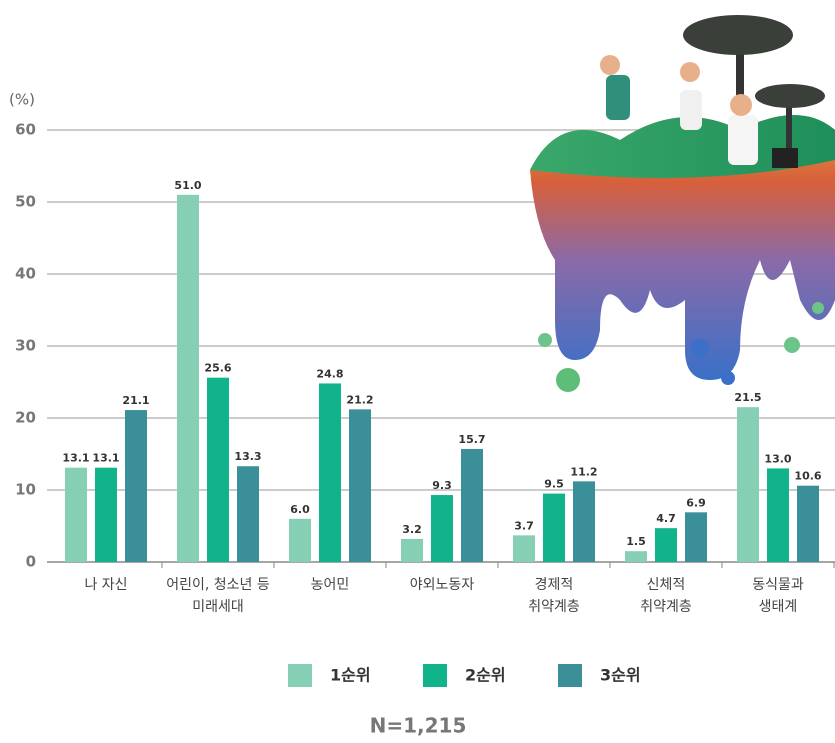 This screenshot has height=743, width=835. What do you see at coordinates (554, 596) in the screenshot?
I see `x-tick-label: 경제적 취약계층` at bounding box center [554, 596].